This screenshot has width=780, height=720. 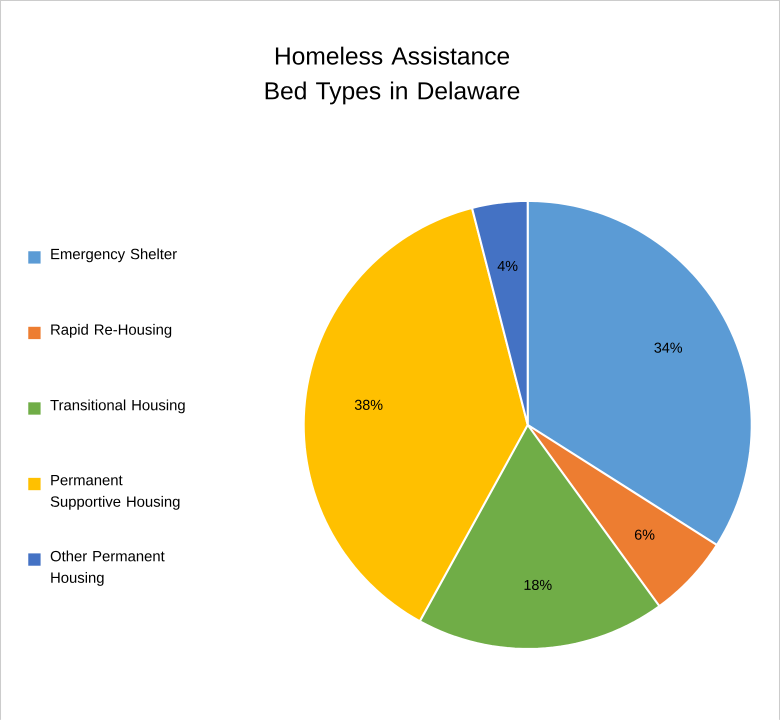 What do you see at coordinates (111, 331) in the screenshot?
I see `legend-label: Rapid Re-Housing` at bounding box center [111, 331].